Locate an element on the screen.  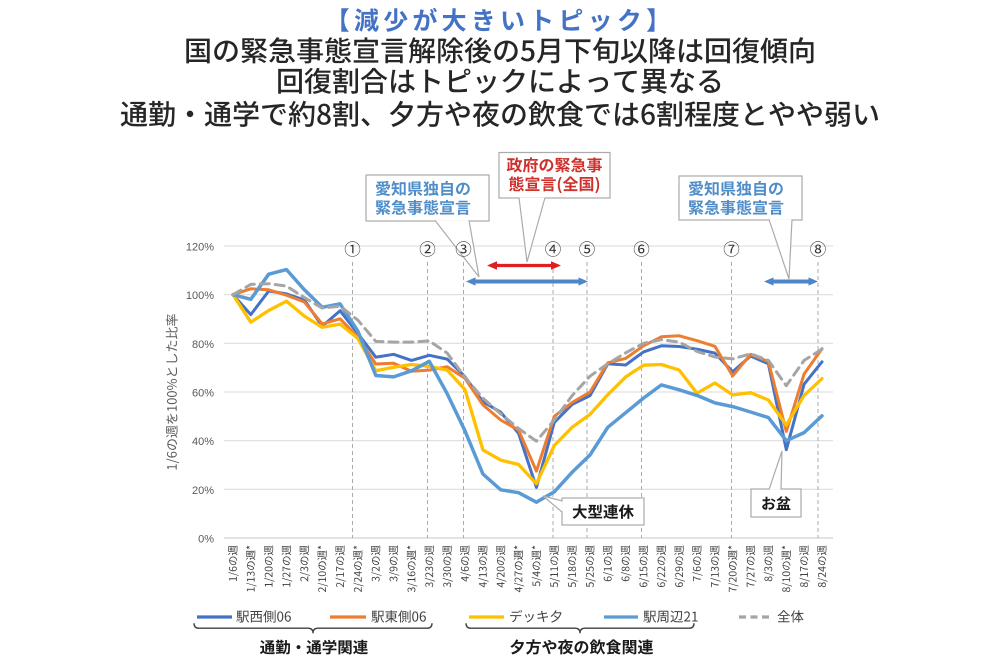
svg-text: 20% is located at coordinates (203, 491).